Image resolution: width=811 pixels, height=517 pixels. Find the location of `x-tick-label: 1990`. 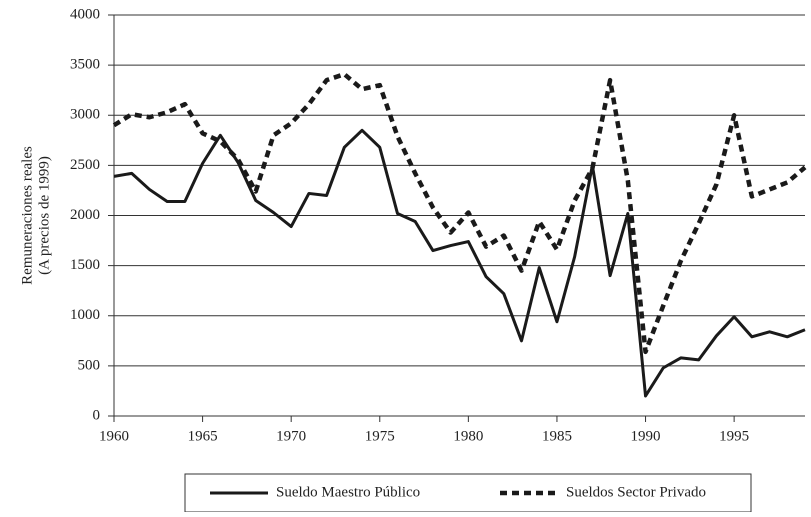

x-tick-label: 1990 is located at coordinates (646, 436).